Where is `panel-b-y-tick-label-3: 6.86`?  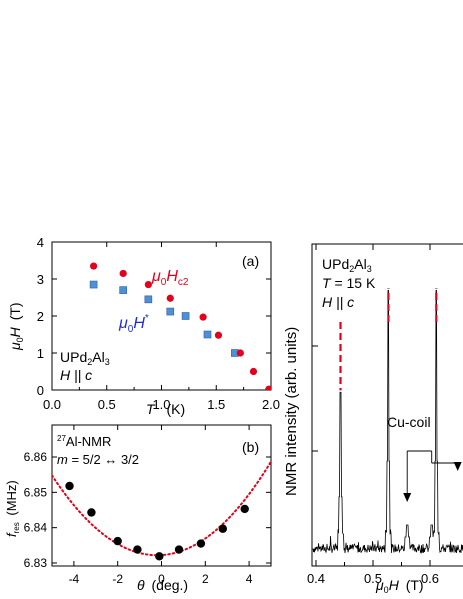 panel-b-y-tick-label-3: 6.86 is located at coordinates (36, 457).